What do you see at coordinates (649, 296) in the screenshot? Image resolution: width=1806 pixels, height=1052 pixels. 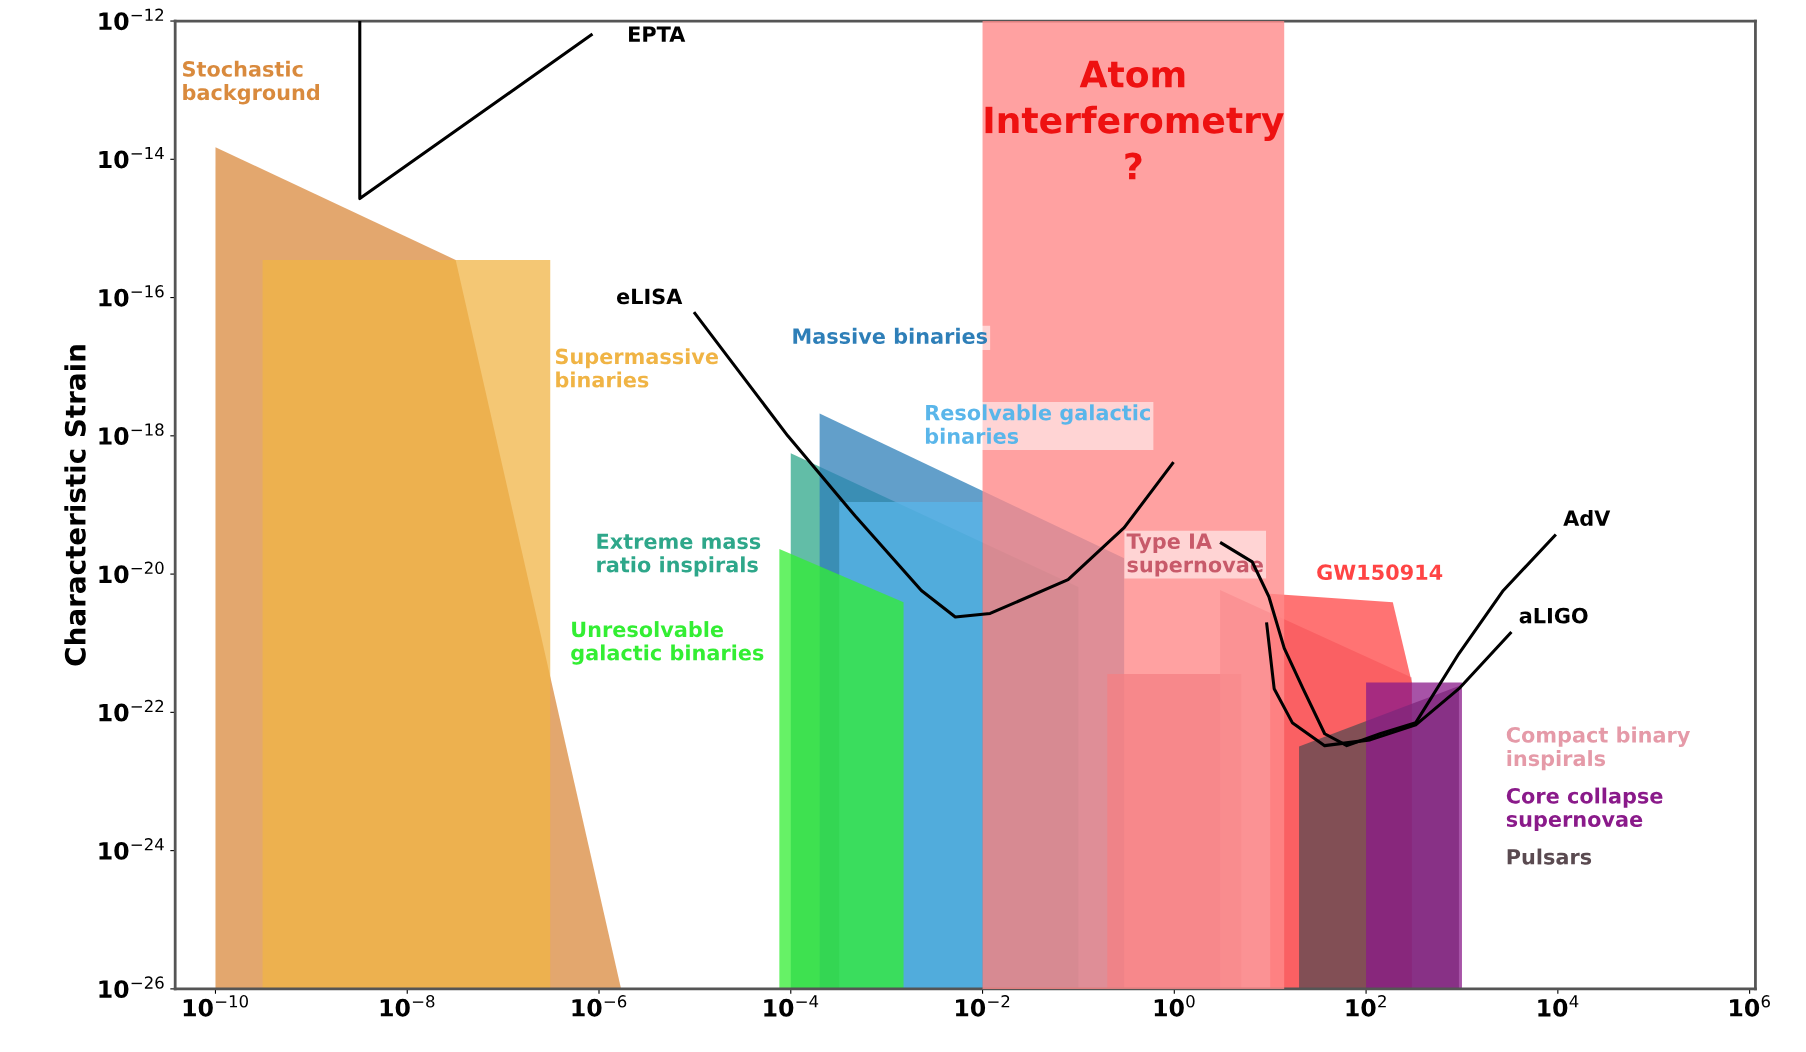 I see `series-label: eLISA` at bounding box center [649, 296].